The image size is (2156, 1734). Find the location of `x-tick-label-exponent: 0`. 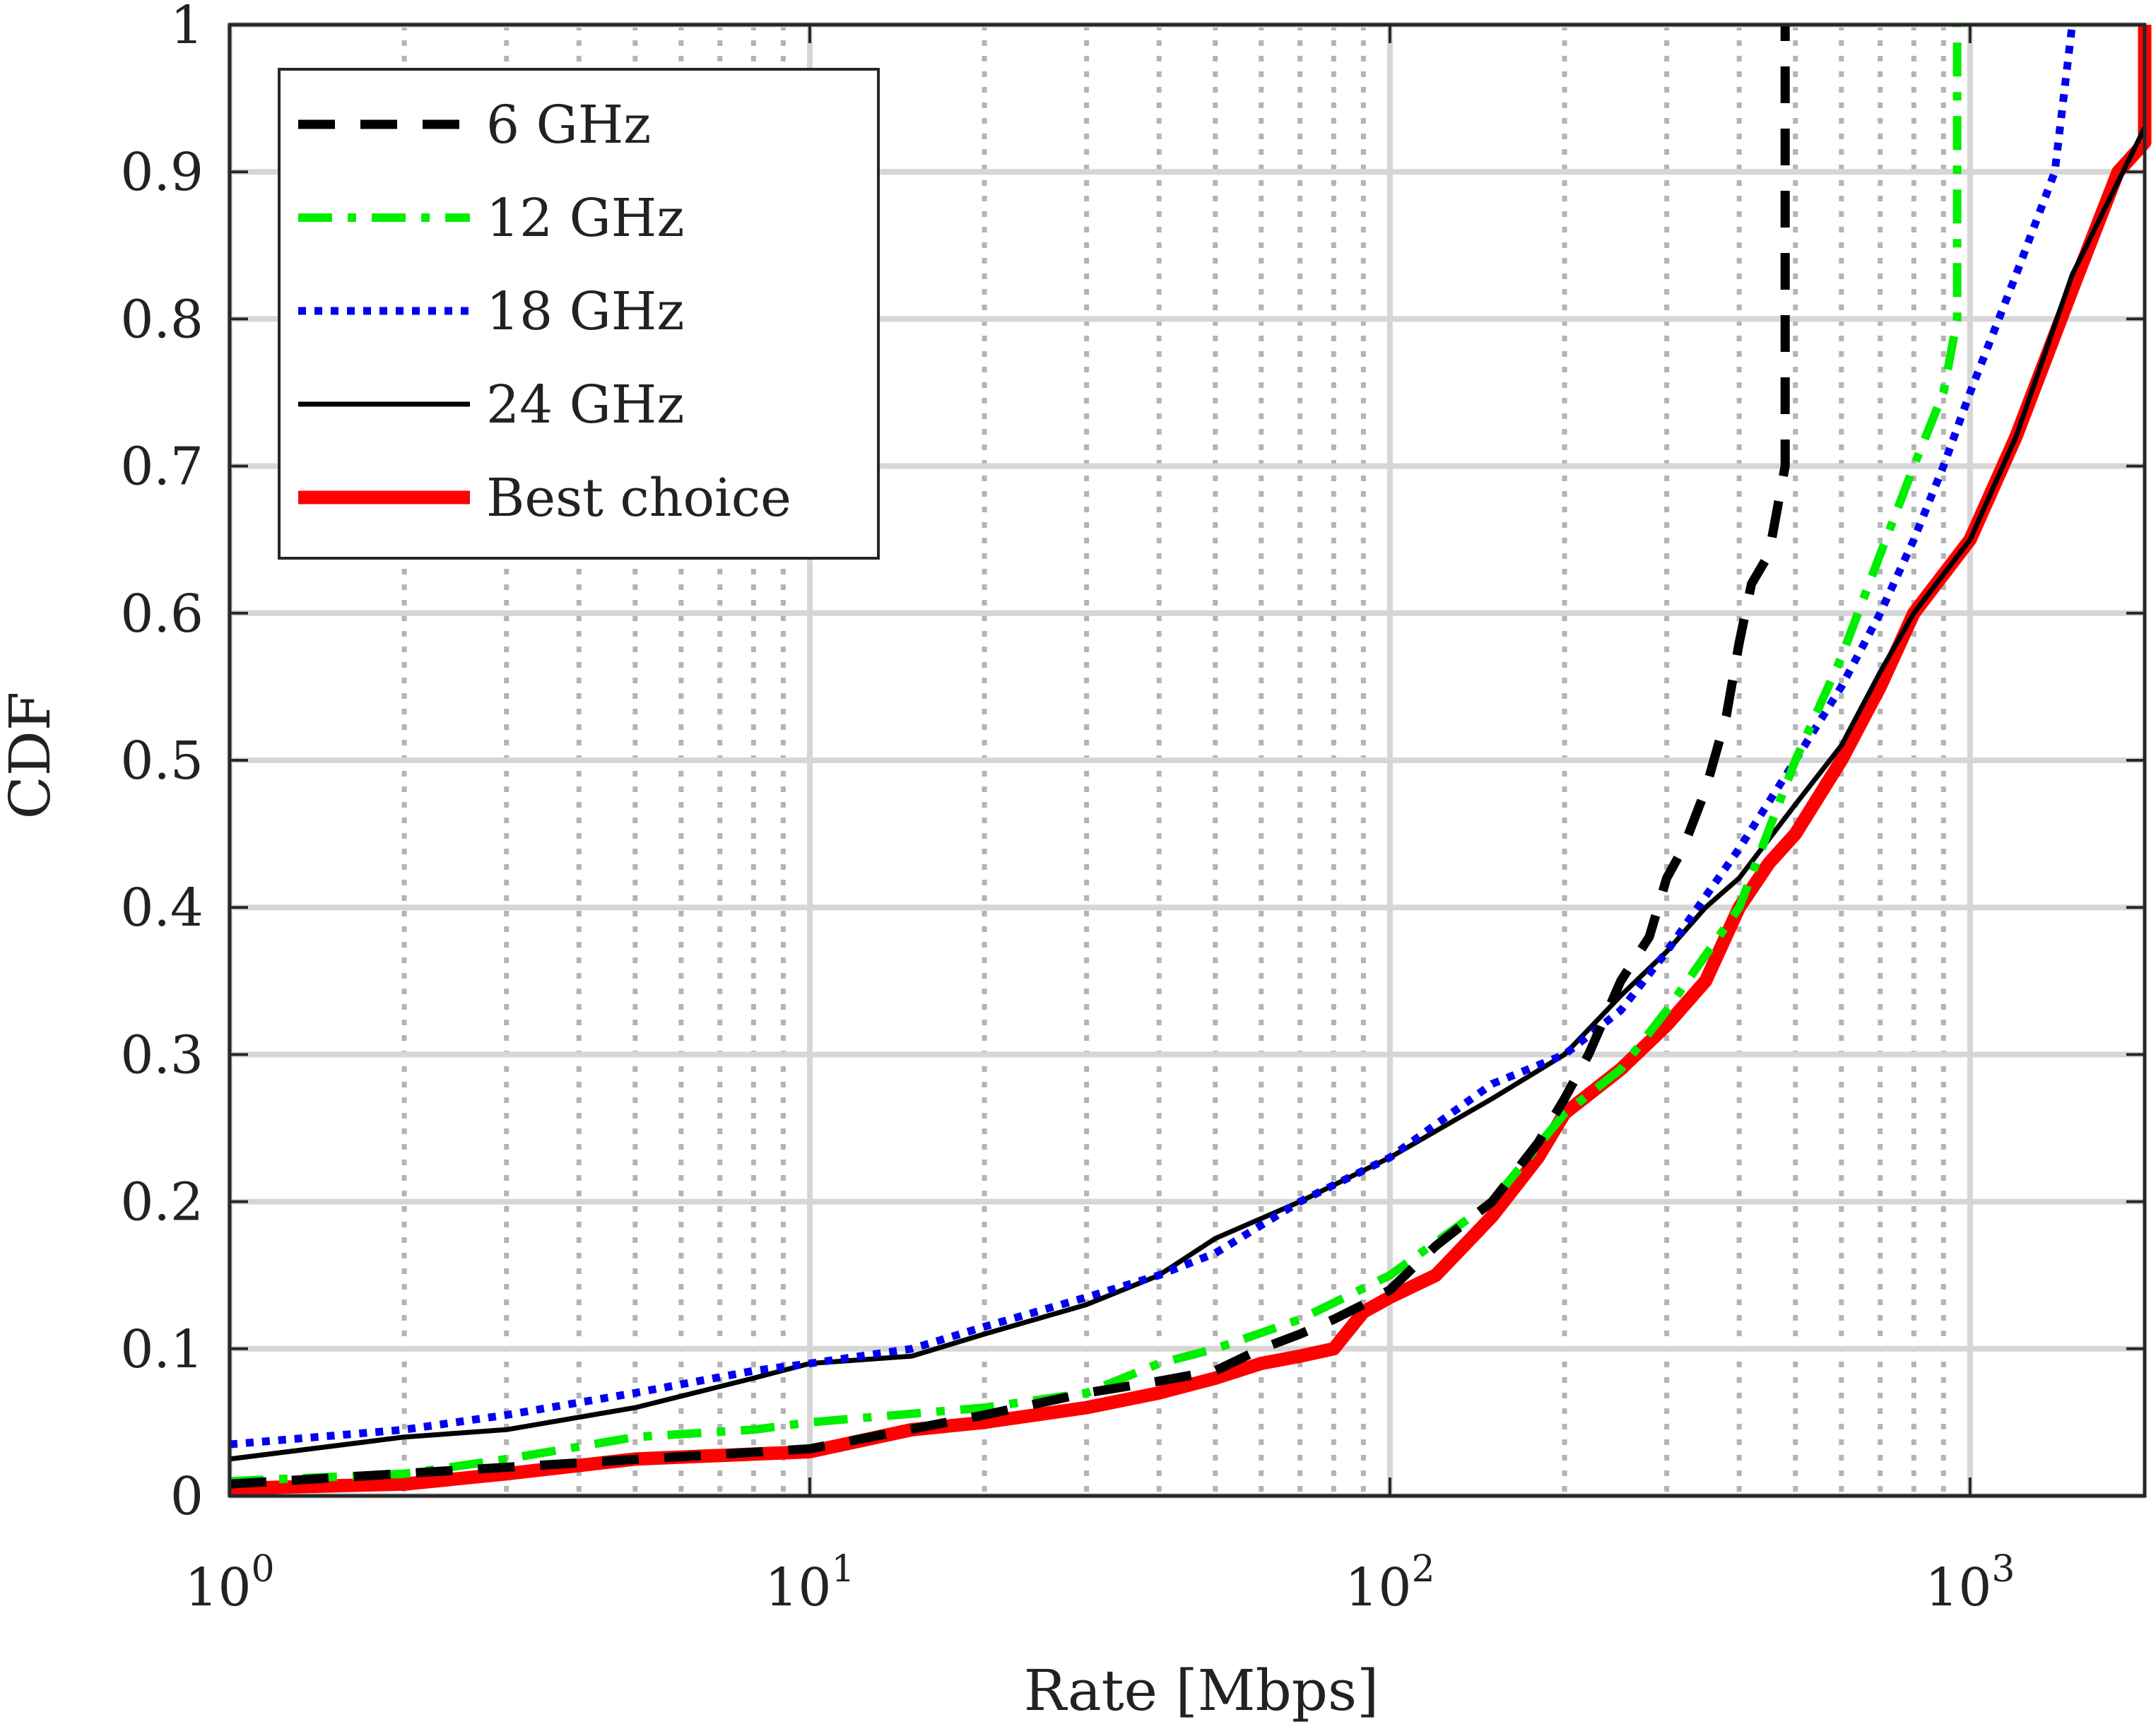

x-tick-label-exponent: 0 is located at coordinates (263, 1569).